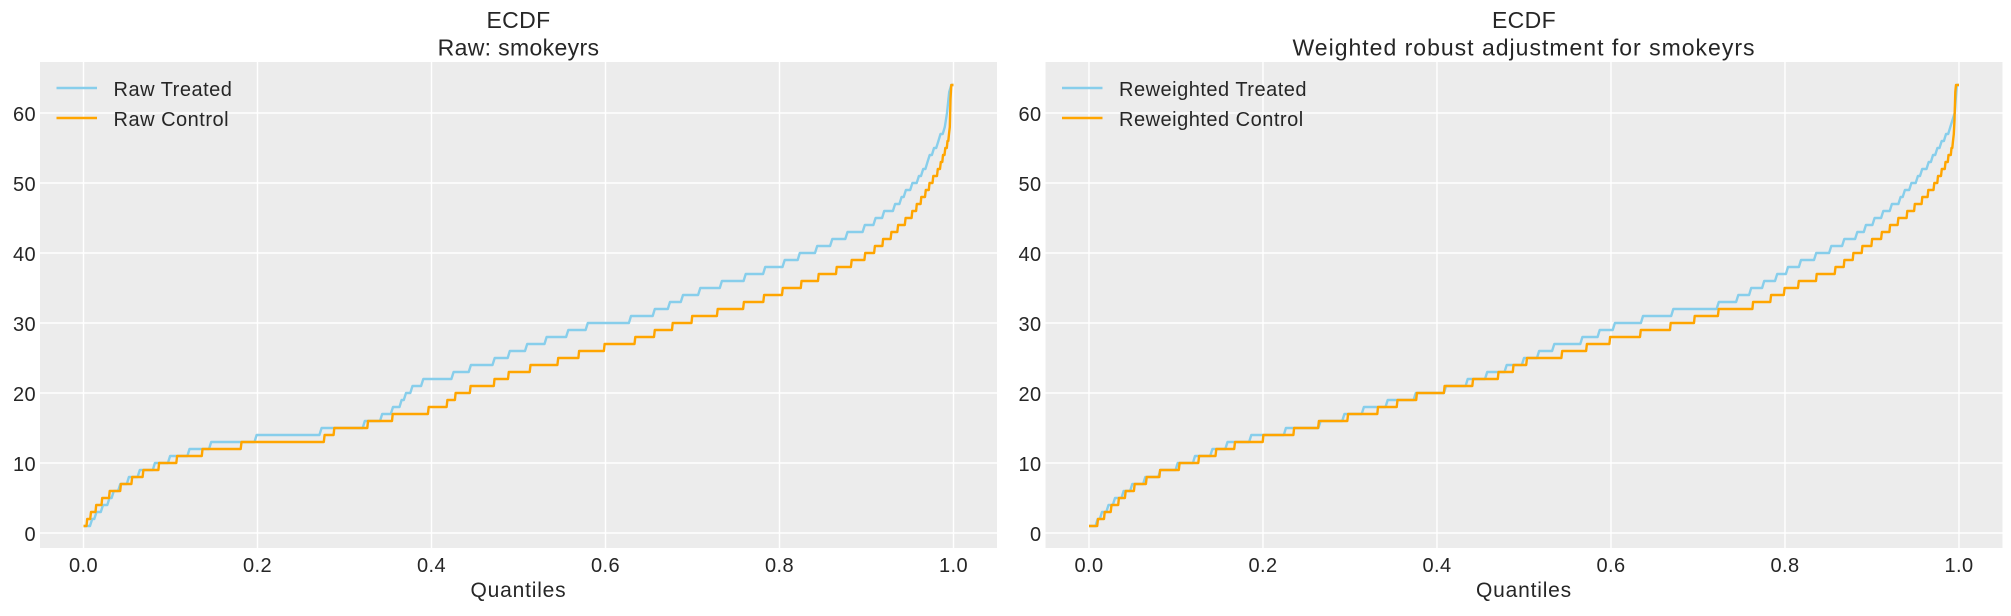  Describe the element at coordinates (1211, 120) in the screenshot. I see `svg-text: Reweighted Control` at that location.